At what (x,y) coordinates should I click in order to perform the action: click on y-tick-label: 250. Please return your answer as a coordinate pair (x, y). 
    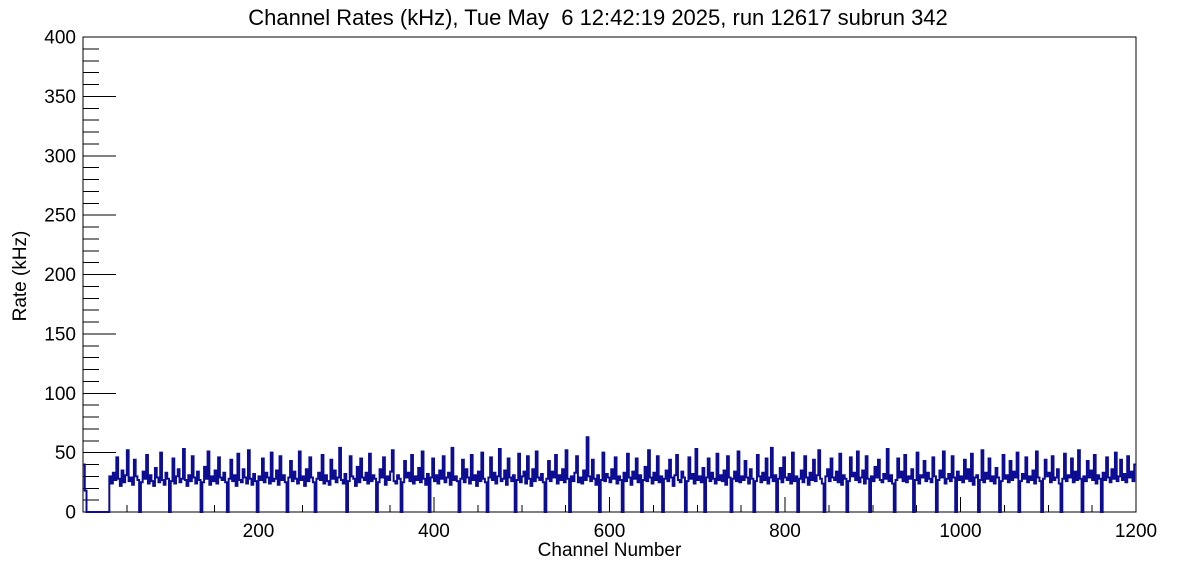
    Looking at the image, I should click on (60, 216).